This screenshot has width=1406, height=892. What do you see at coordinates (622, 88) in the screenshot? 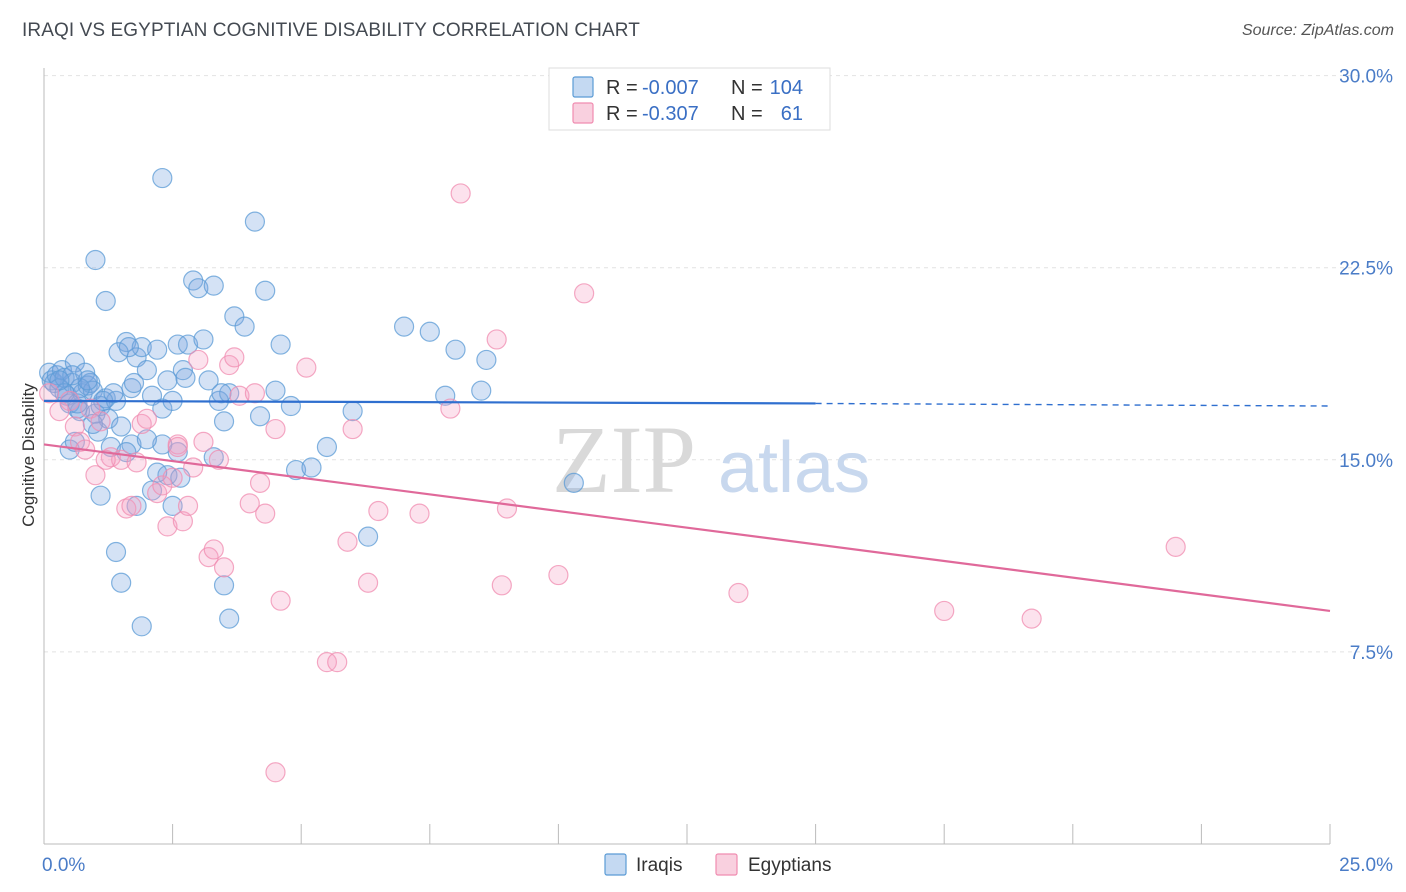
I see `legend-r-label-1: R =` at bounding box center [622, 88].